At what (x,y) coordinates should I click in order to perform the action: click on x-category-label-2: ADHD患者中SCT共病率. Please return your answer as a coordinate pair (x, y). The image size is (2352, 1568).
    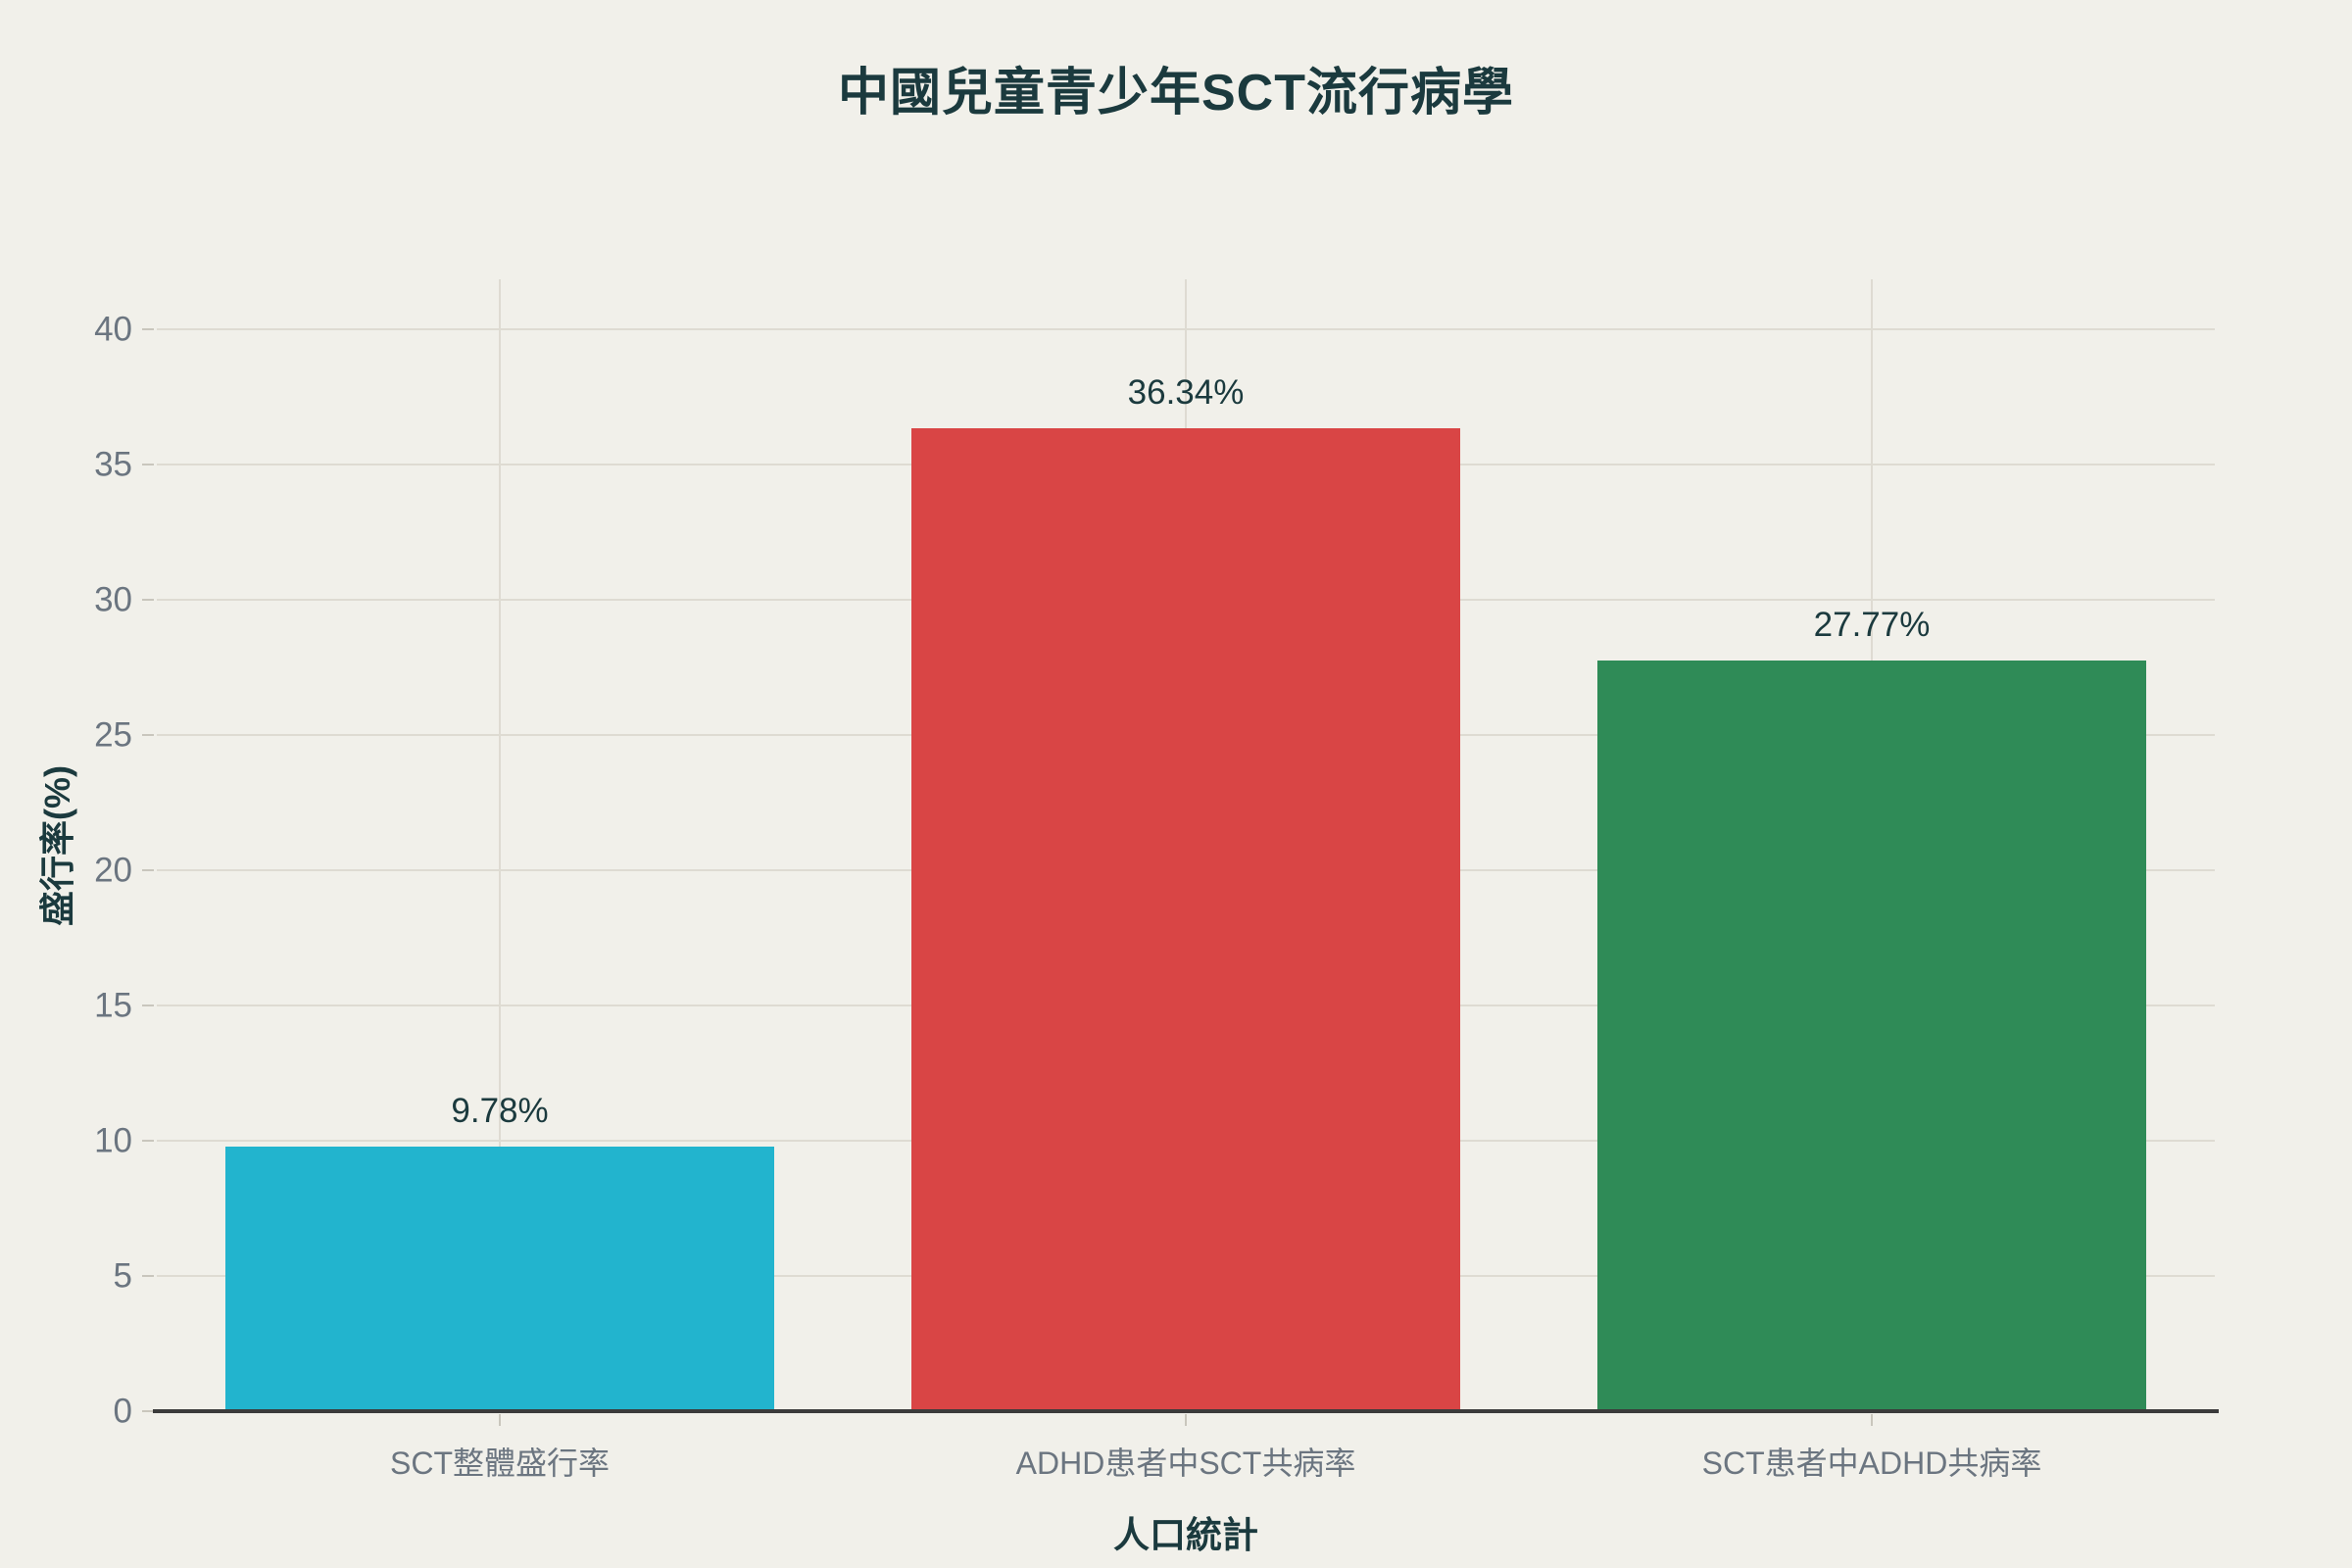
    Looking at the image, I should click on (1185, 1464).